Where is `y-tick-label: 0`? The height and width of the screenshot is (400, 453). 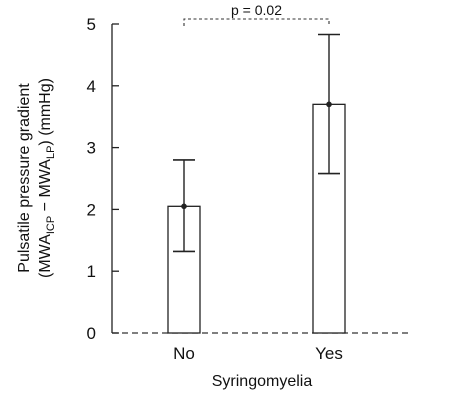
y-tick-label: 0 is located at coordinates (91, 333).